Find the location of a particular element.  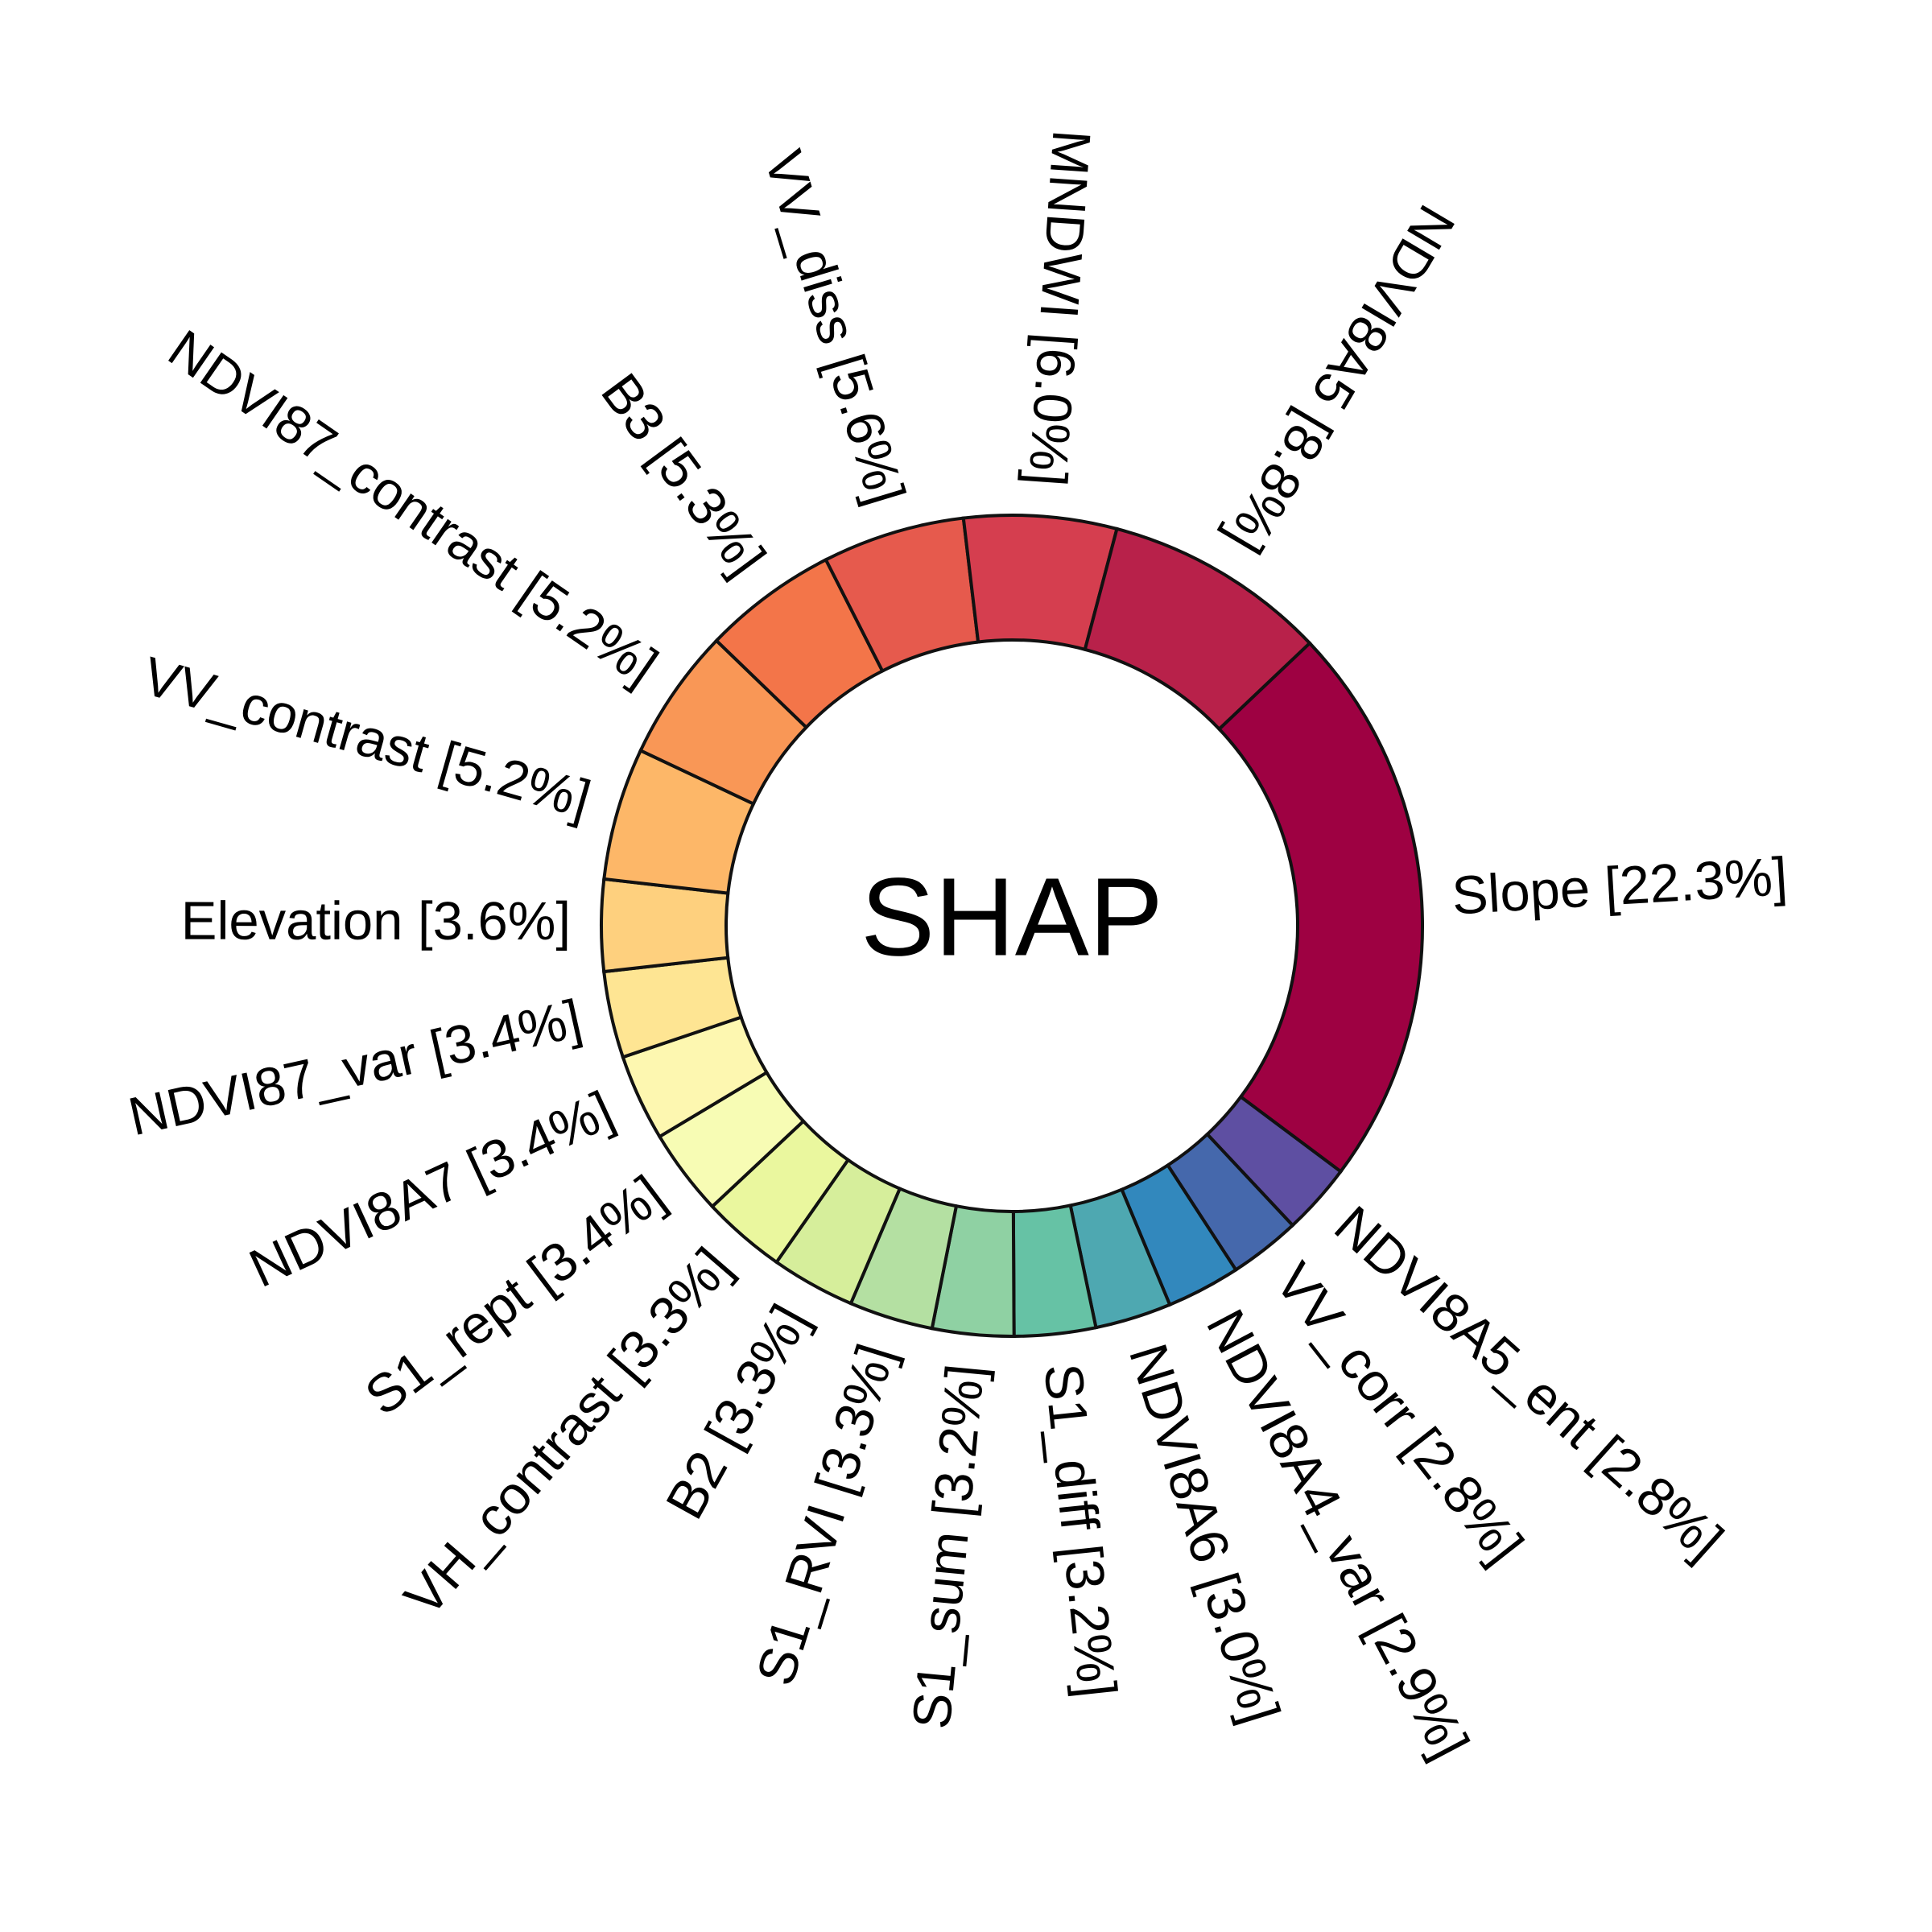

slice-label: B3 [5.3%] is located at coordinates (683, 475).